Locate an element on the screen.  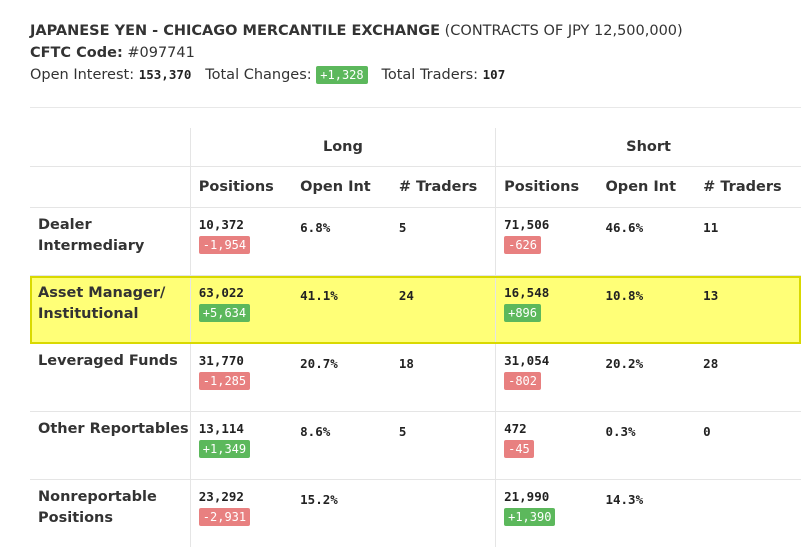
long-positions-cell: 63,022 +5,634 is located at coordinates (241, 310).